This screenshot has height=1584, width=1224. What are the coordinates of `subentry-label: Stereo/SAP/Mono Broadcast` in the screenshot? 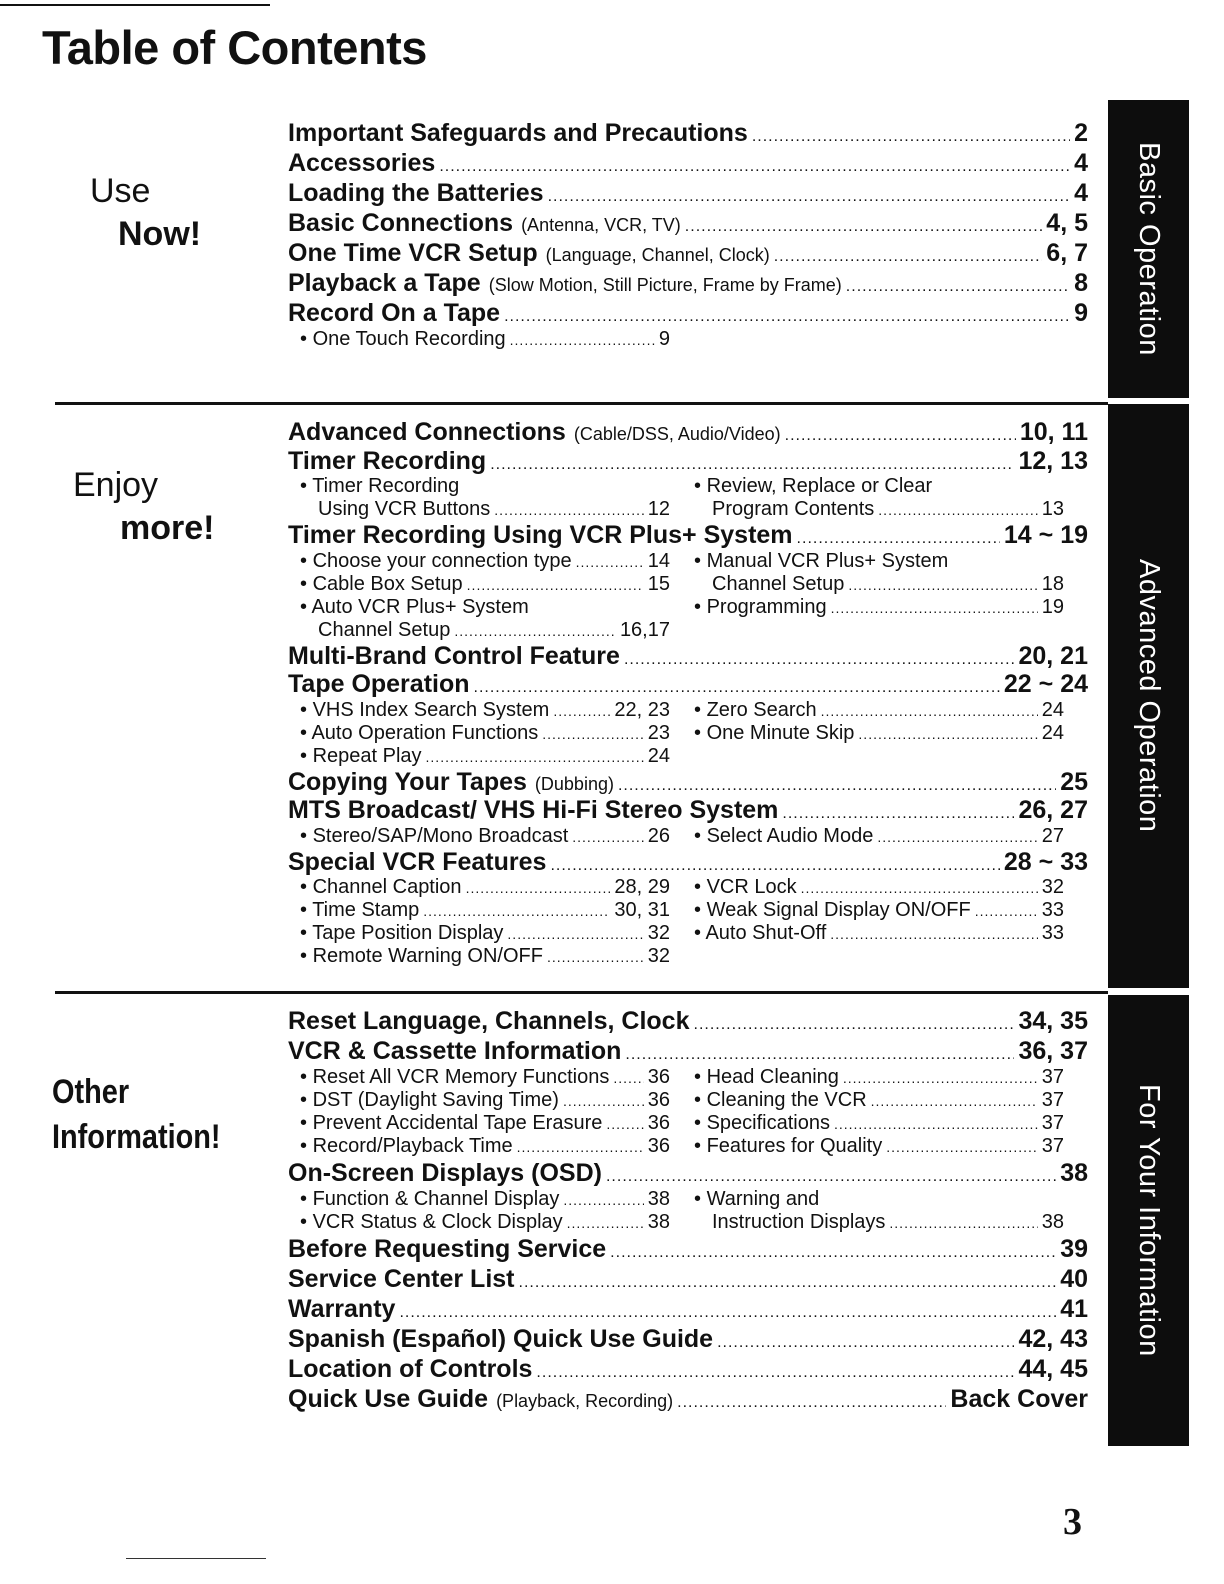 It's located at (440, 835).